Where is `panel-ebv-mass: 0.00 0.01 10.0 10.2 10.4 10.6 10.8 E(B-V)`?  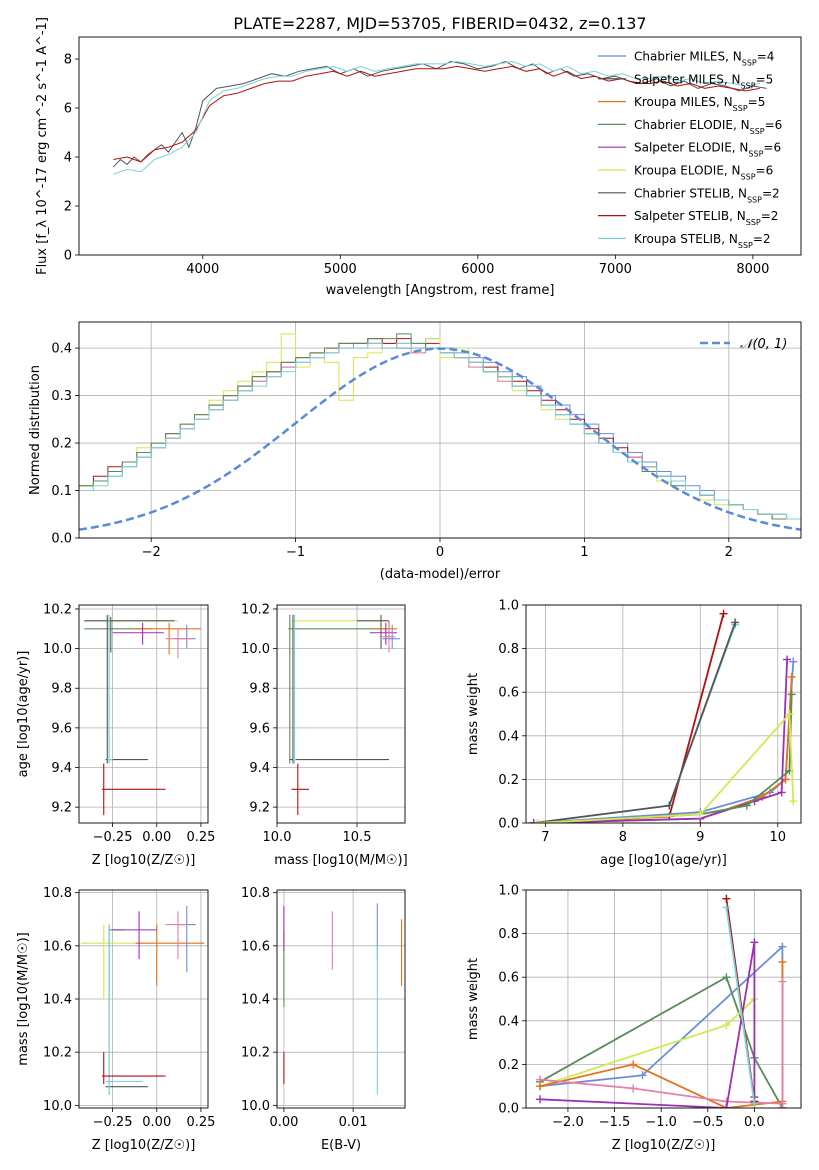
panel-ebv-mass: 0.00 0.01 10.0 10.2 10.4 10.6 10.8 E(B-V) is located at coordinates (323, 1019).